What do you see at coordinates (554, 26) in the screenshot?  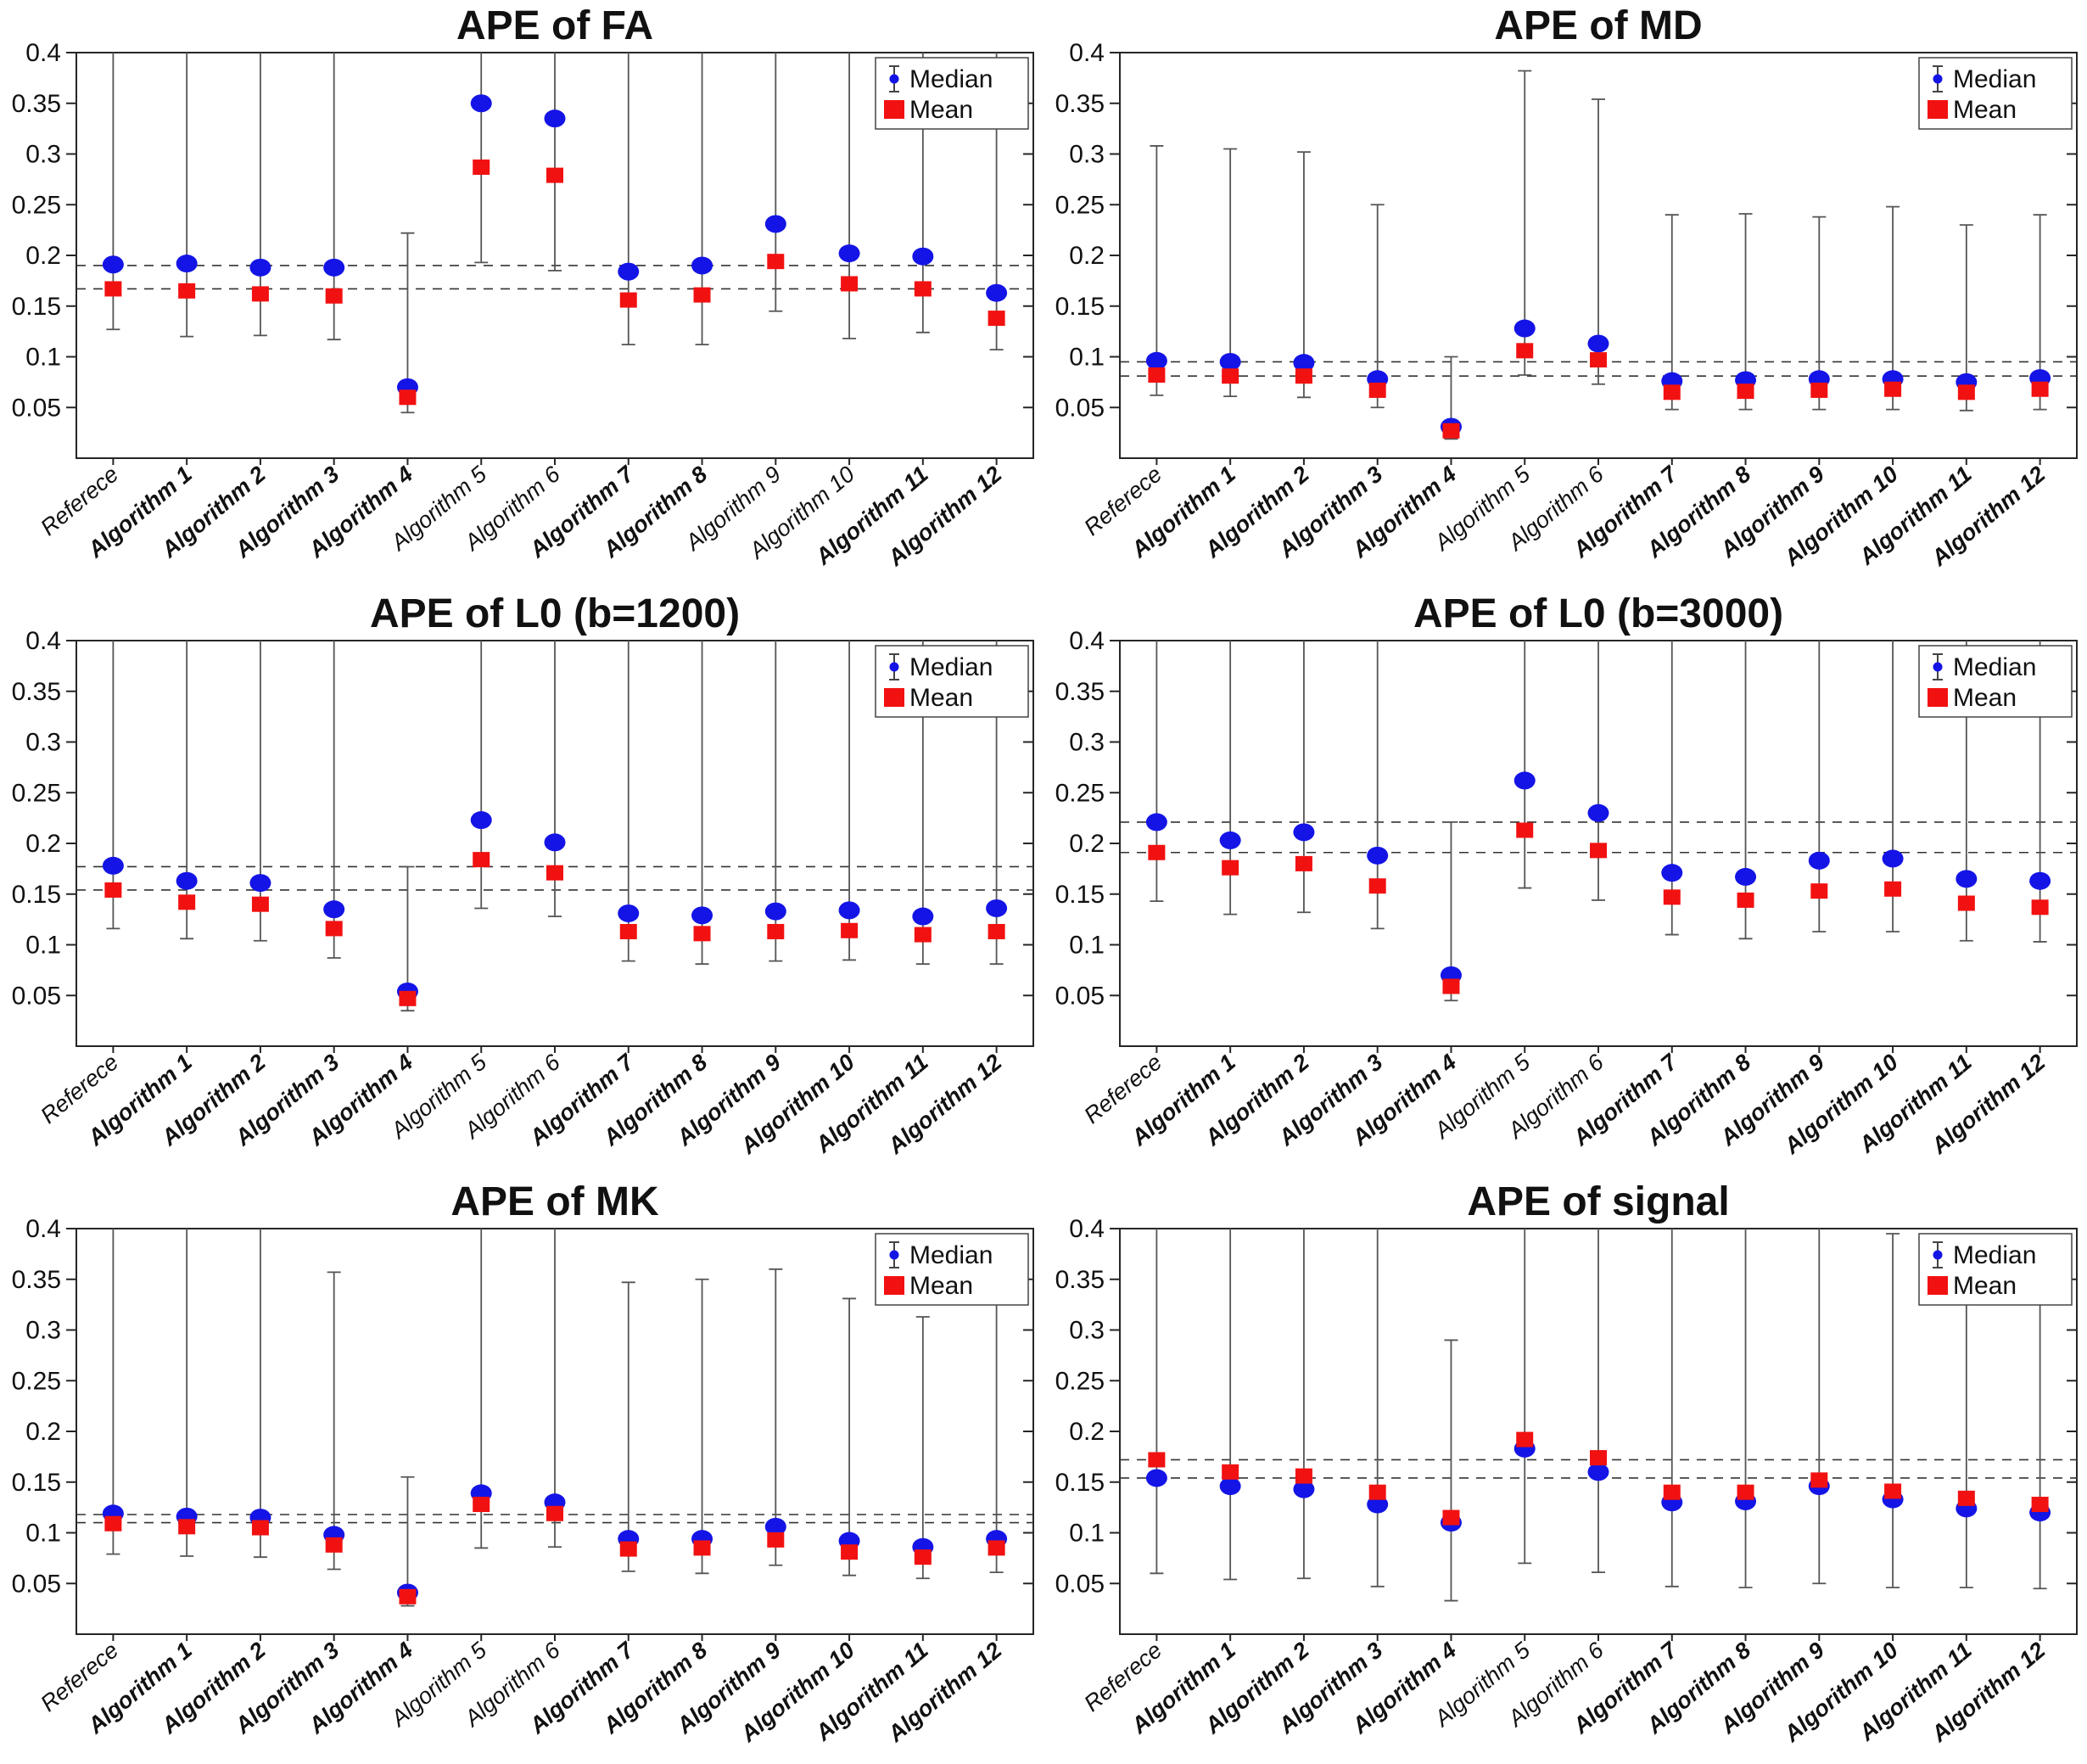 I see `chart-title: APE of FA` at bounding box center [554, 26].